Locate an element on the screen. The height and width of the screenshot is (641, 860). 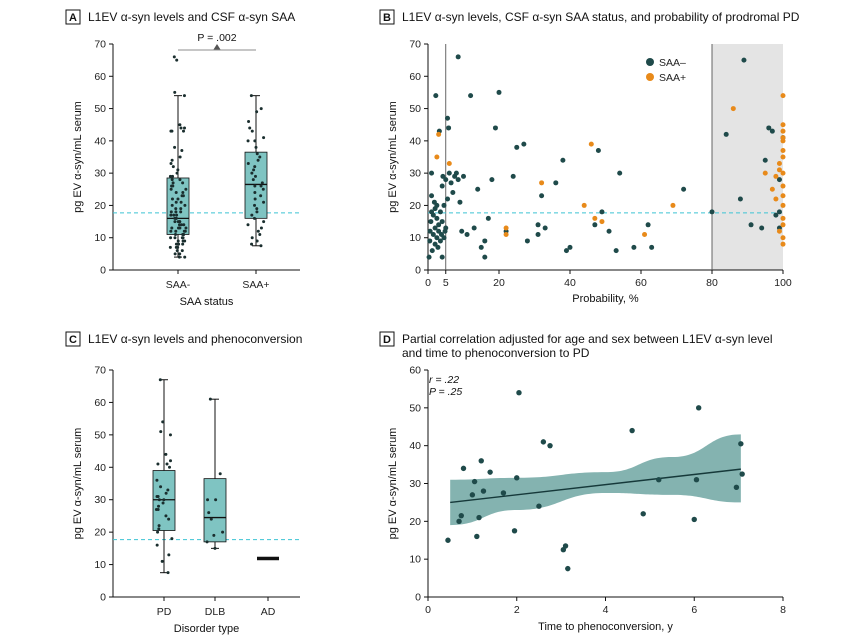
panel-a-y-tick-label: 30 is located at coordinates (100, 174).